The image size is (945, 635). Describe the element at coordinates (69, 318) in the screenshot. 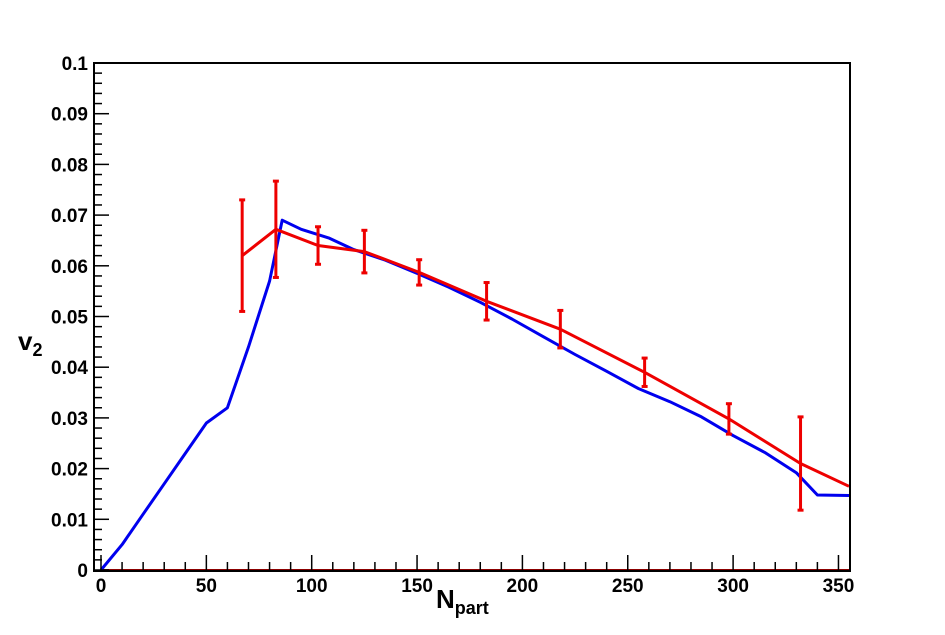

I see `y-tick-label: 0.05` at that location.